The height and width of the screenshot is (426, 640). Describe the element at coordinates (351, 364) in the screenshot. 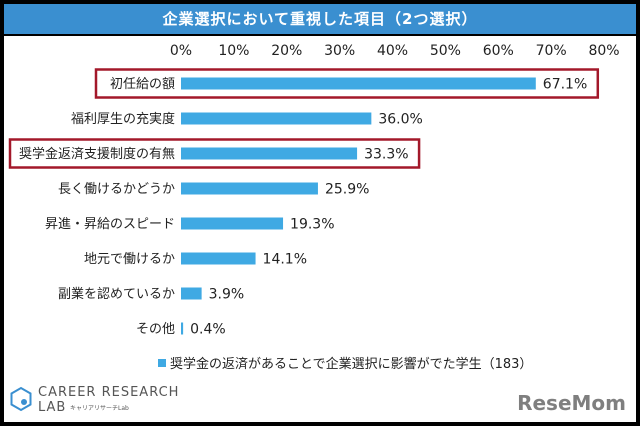

I see `legend-label: 奨学金の返済があることで企業選択に影響がでた学生（183）` at that location.